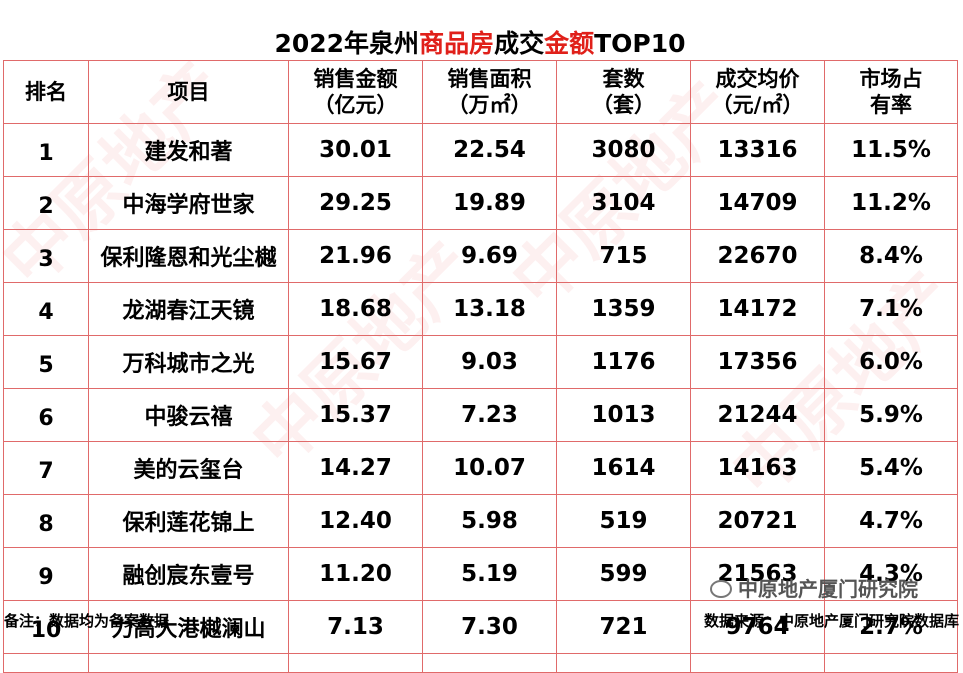  I want to click on cell-sales-amount: 30.01, so click(355, 150).